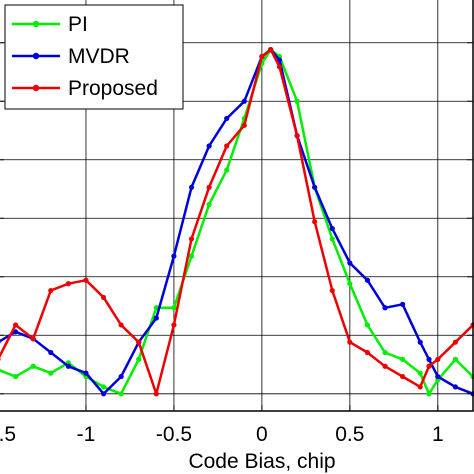 The image size is (474, 474). Describe the element at coordinates (262, 434) in the screenshot. I see `x-tick-label: 0` at that location.